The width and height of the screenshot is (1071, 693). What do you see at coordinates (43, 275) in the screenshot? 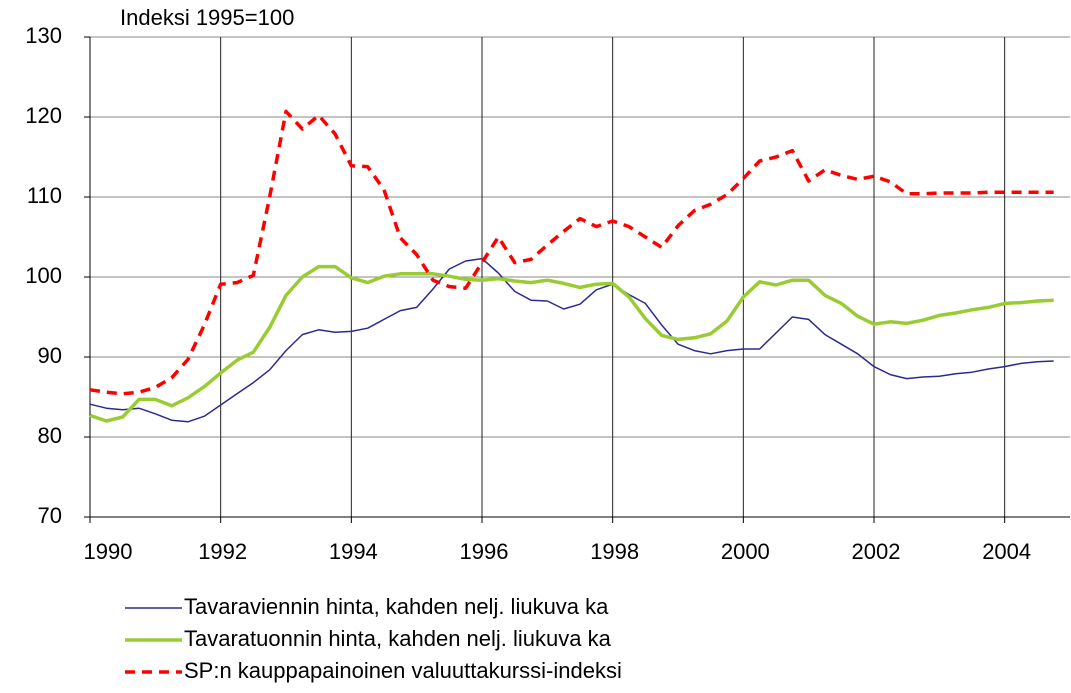
I see `y-tick-label: 100` at bounding box center [43, 275].